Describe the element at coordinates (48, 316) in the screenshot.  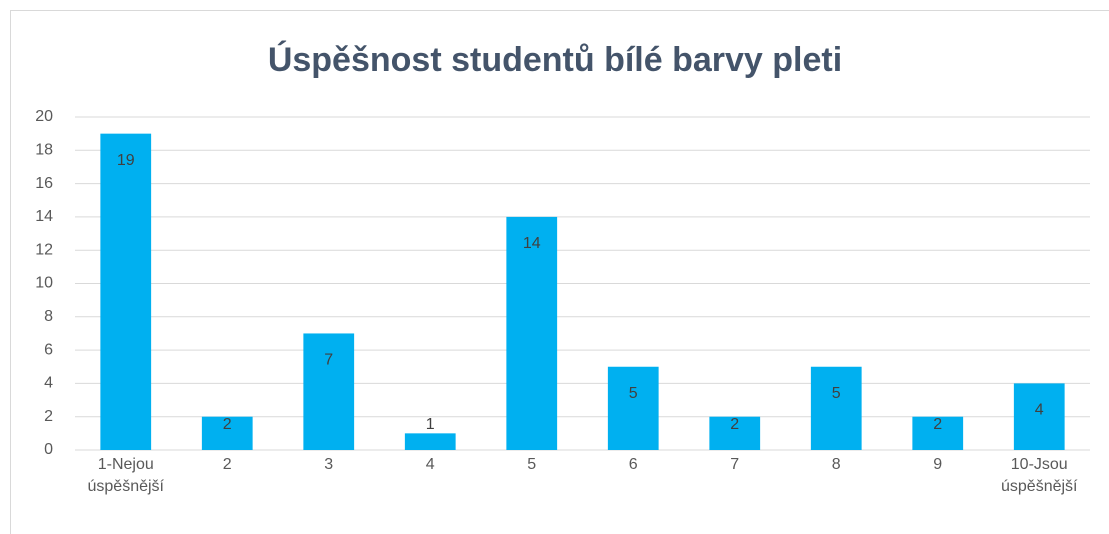
I see `y-tick-label: 8` at that location.